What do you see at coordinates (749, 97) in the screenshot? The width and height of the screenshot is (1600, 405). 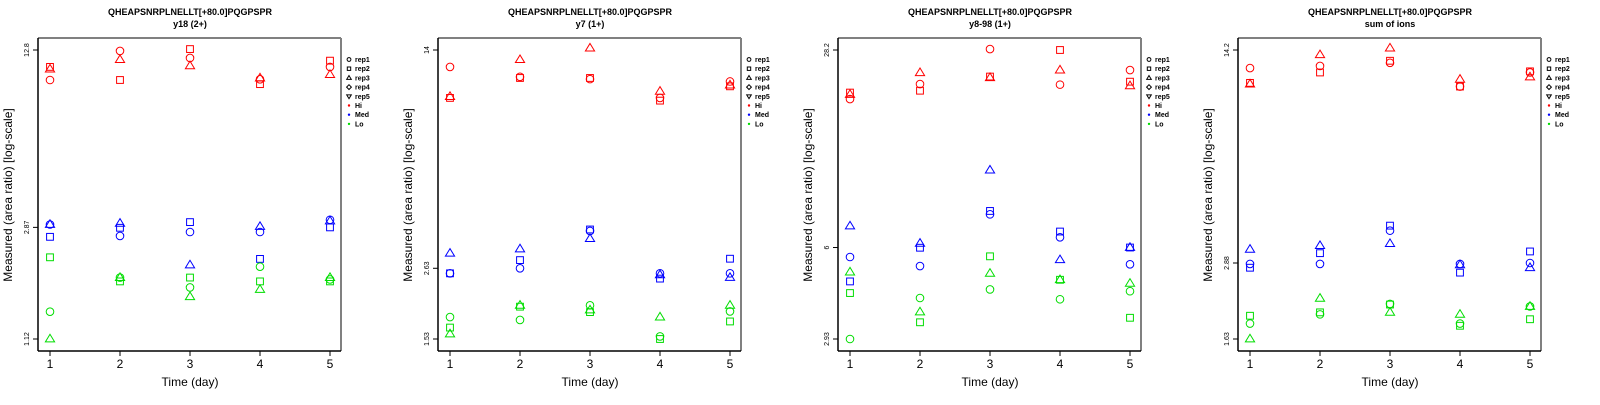 I see `triangle-down-icon` at bounding box center [749, 97].